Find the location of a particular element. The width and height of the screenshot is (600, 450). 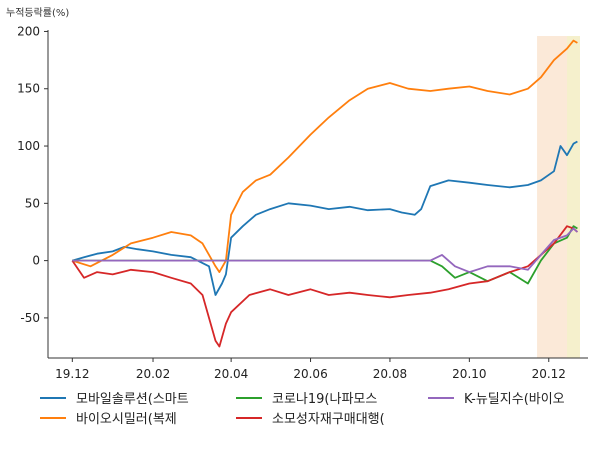

y-tick-label: 100 is located at coordinates (28, 146).